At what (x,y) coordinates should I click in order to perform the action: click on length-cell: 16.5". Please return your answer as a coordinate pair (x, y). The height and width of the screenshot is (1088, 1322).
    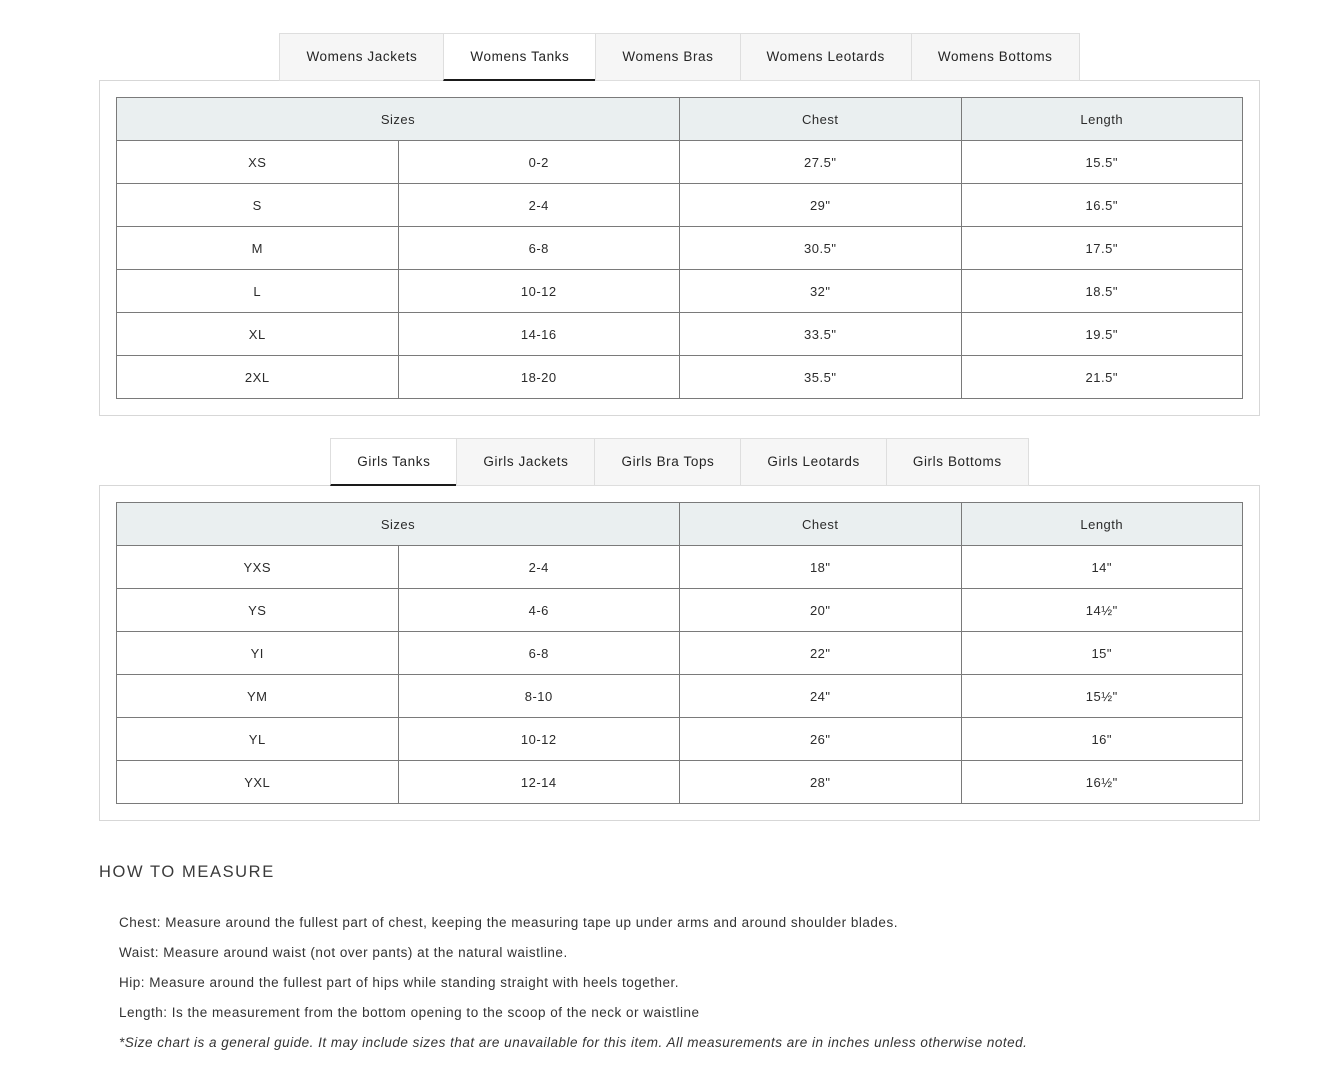
    Looking at the image, I should click on (1101, 205).